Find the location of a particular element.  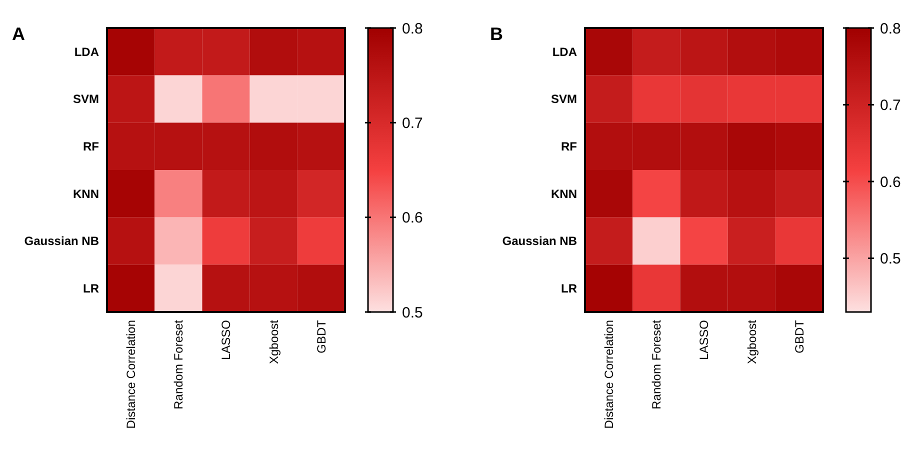

chart-title: B is located at coordinates (496, 34).